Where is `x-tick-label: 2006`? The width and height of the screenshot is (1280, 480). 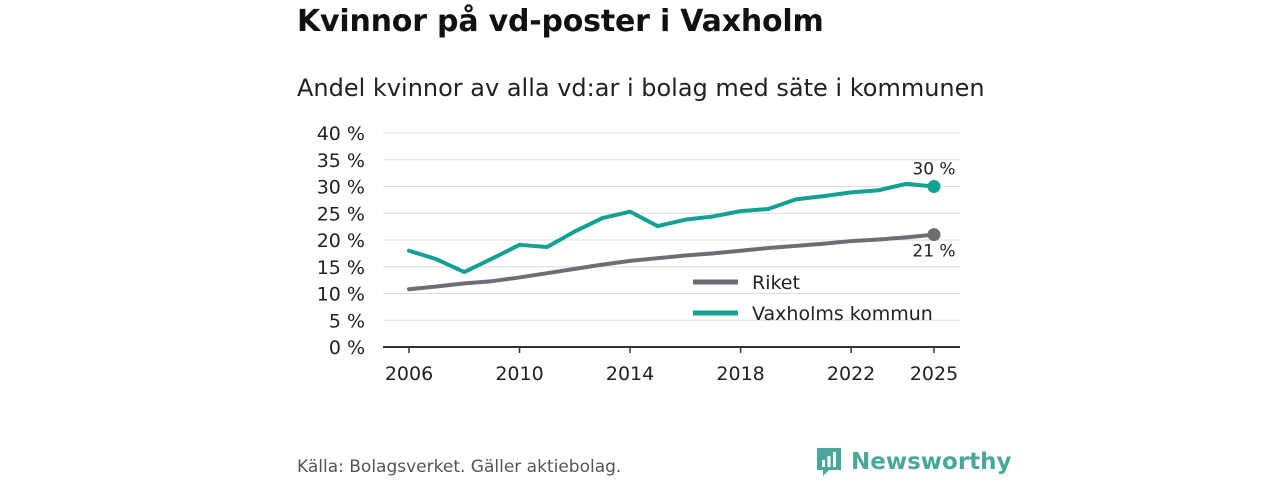 x-tick-label: 2006 is located at coordinates (409, 374).